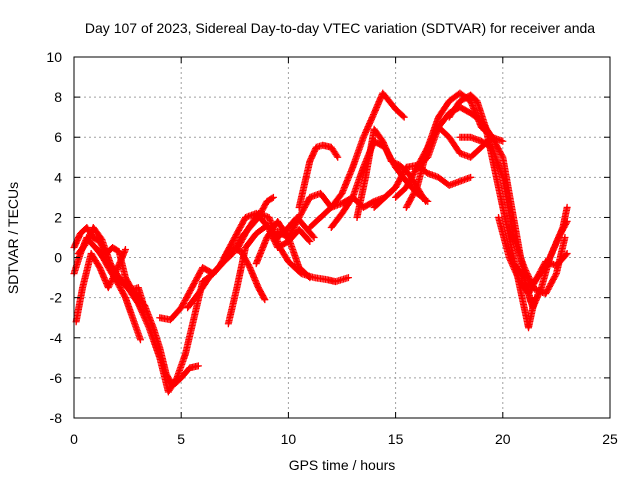 Image resolution: width=640 pixels, height=480 pixels. I want to click on y-tick-label: -2, so click(56, 298).